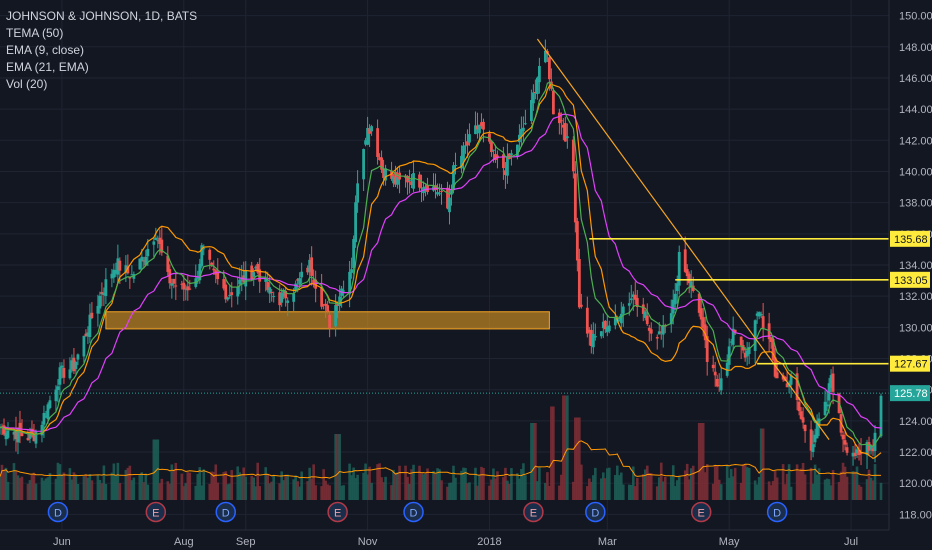 The height and width of the screenshot is (550, 932). I want to click on y-tick-label: 144.00, so click(915, 110).